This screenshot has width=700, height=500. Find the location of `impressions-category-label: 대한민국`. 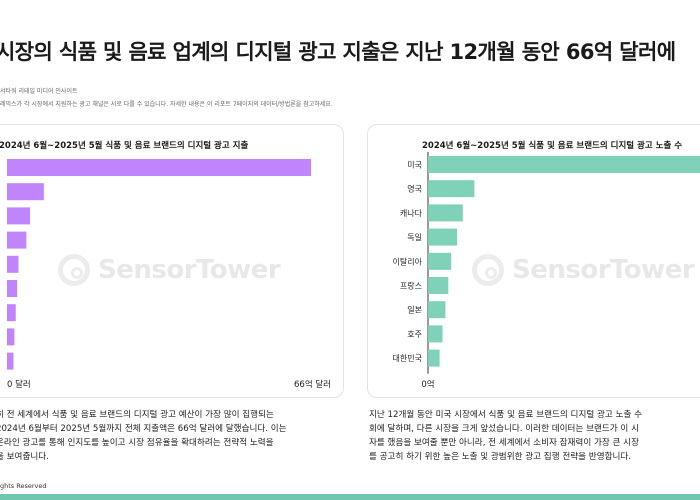

impressions-category-label: 대한민국 is located at coordinates (407, 358).